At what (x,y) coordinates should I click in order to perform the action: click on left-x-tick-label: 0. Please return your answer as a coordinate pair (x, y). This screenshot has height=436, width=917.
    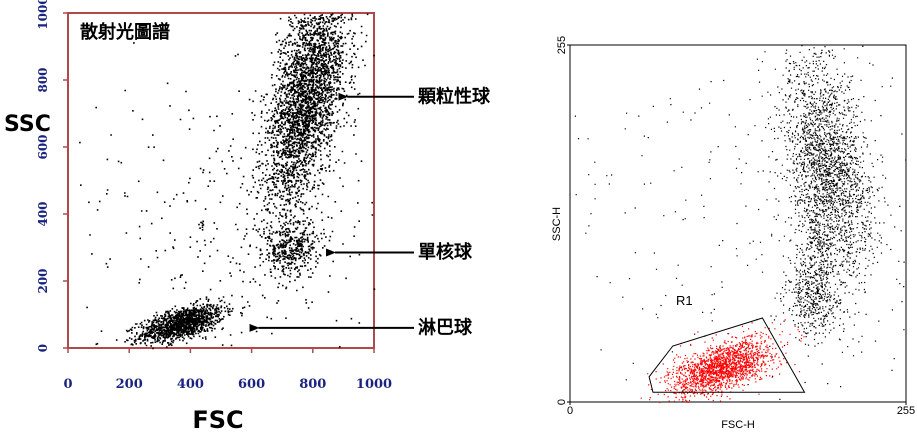
    Looking at the image, I should click on (67, 384).